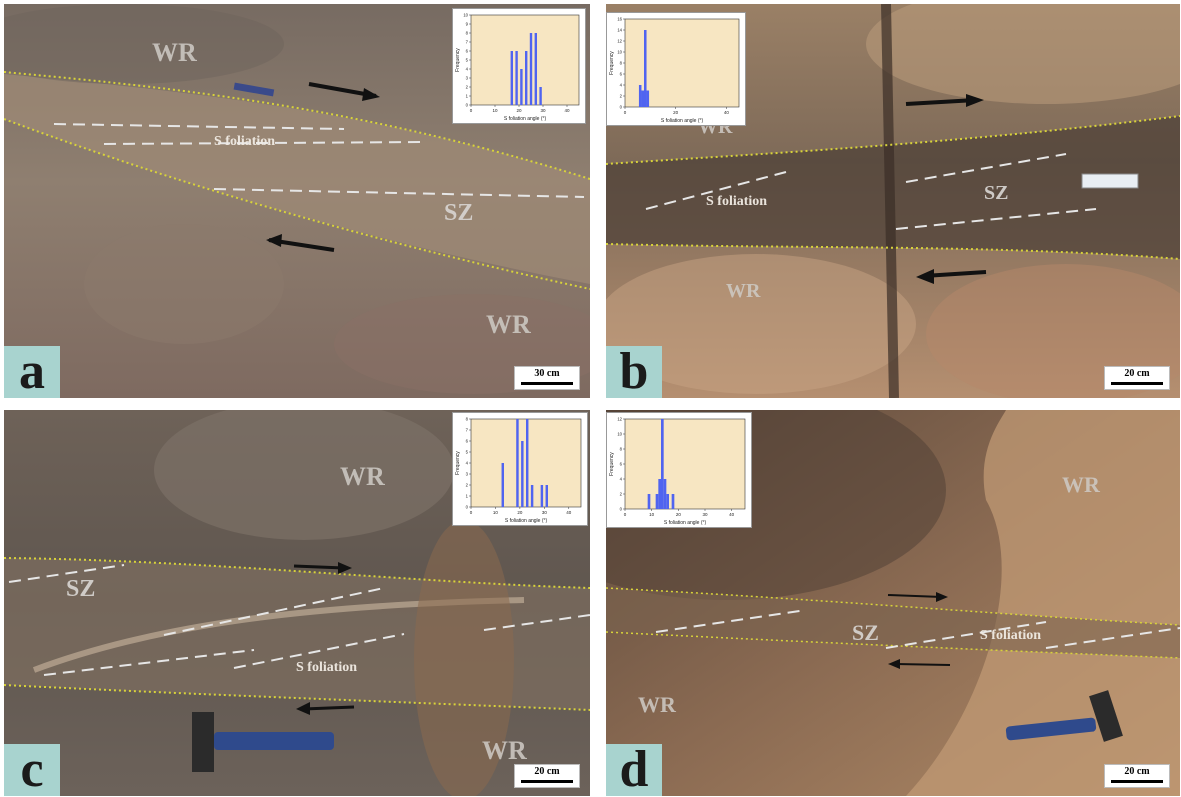 Image resolution: width=1181 pixels, height=797 pixels. Describe the element at coordinates (467, 24) in the screenshot. I see `y-tick-label: 9` at that location.